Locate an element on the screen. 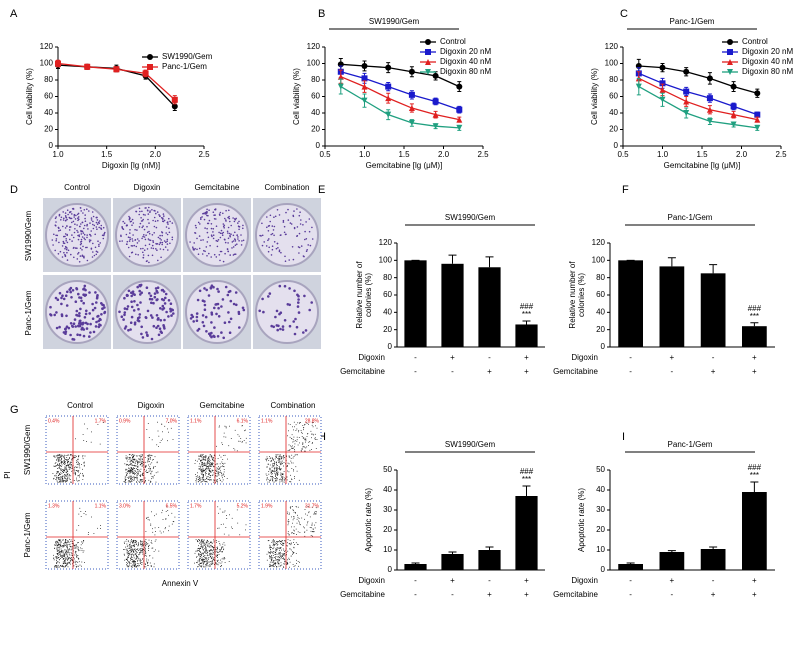  y-tick-label: 50 is located at coordinates (387, 469).